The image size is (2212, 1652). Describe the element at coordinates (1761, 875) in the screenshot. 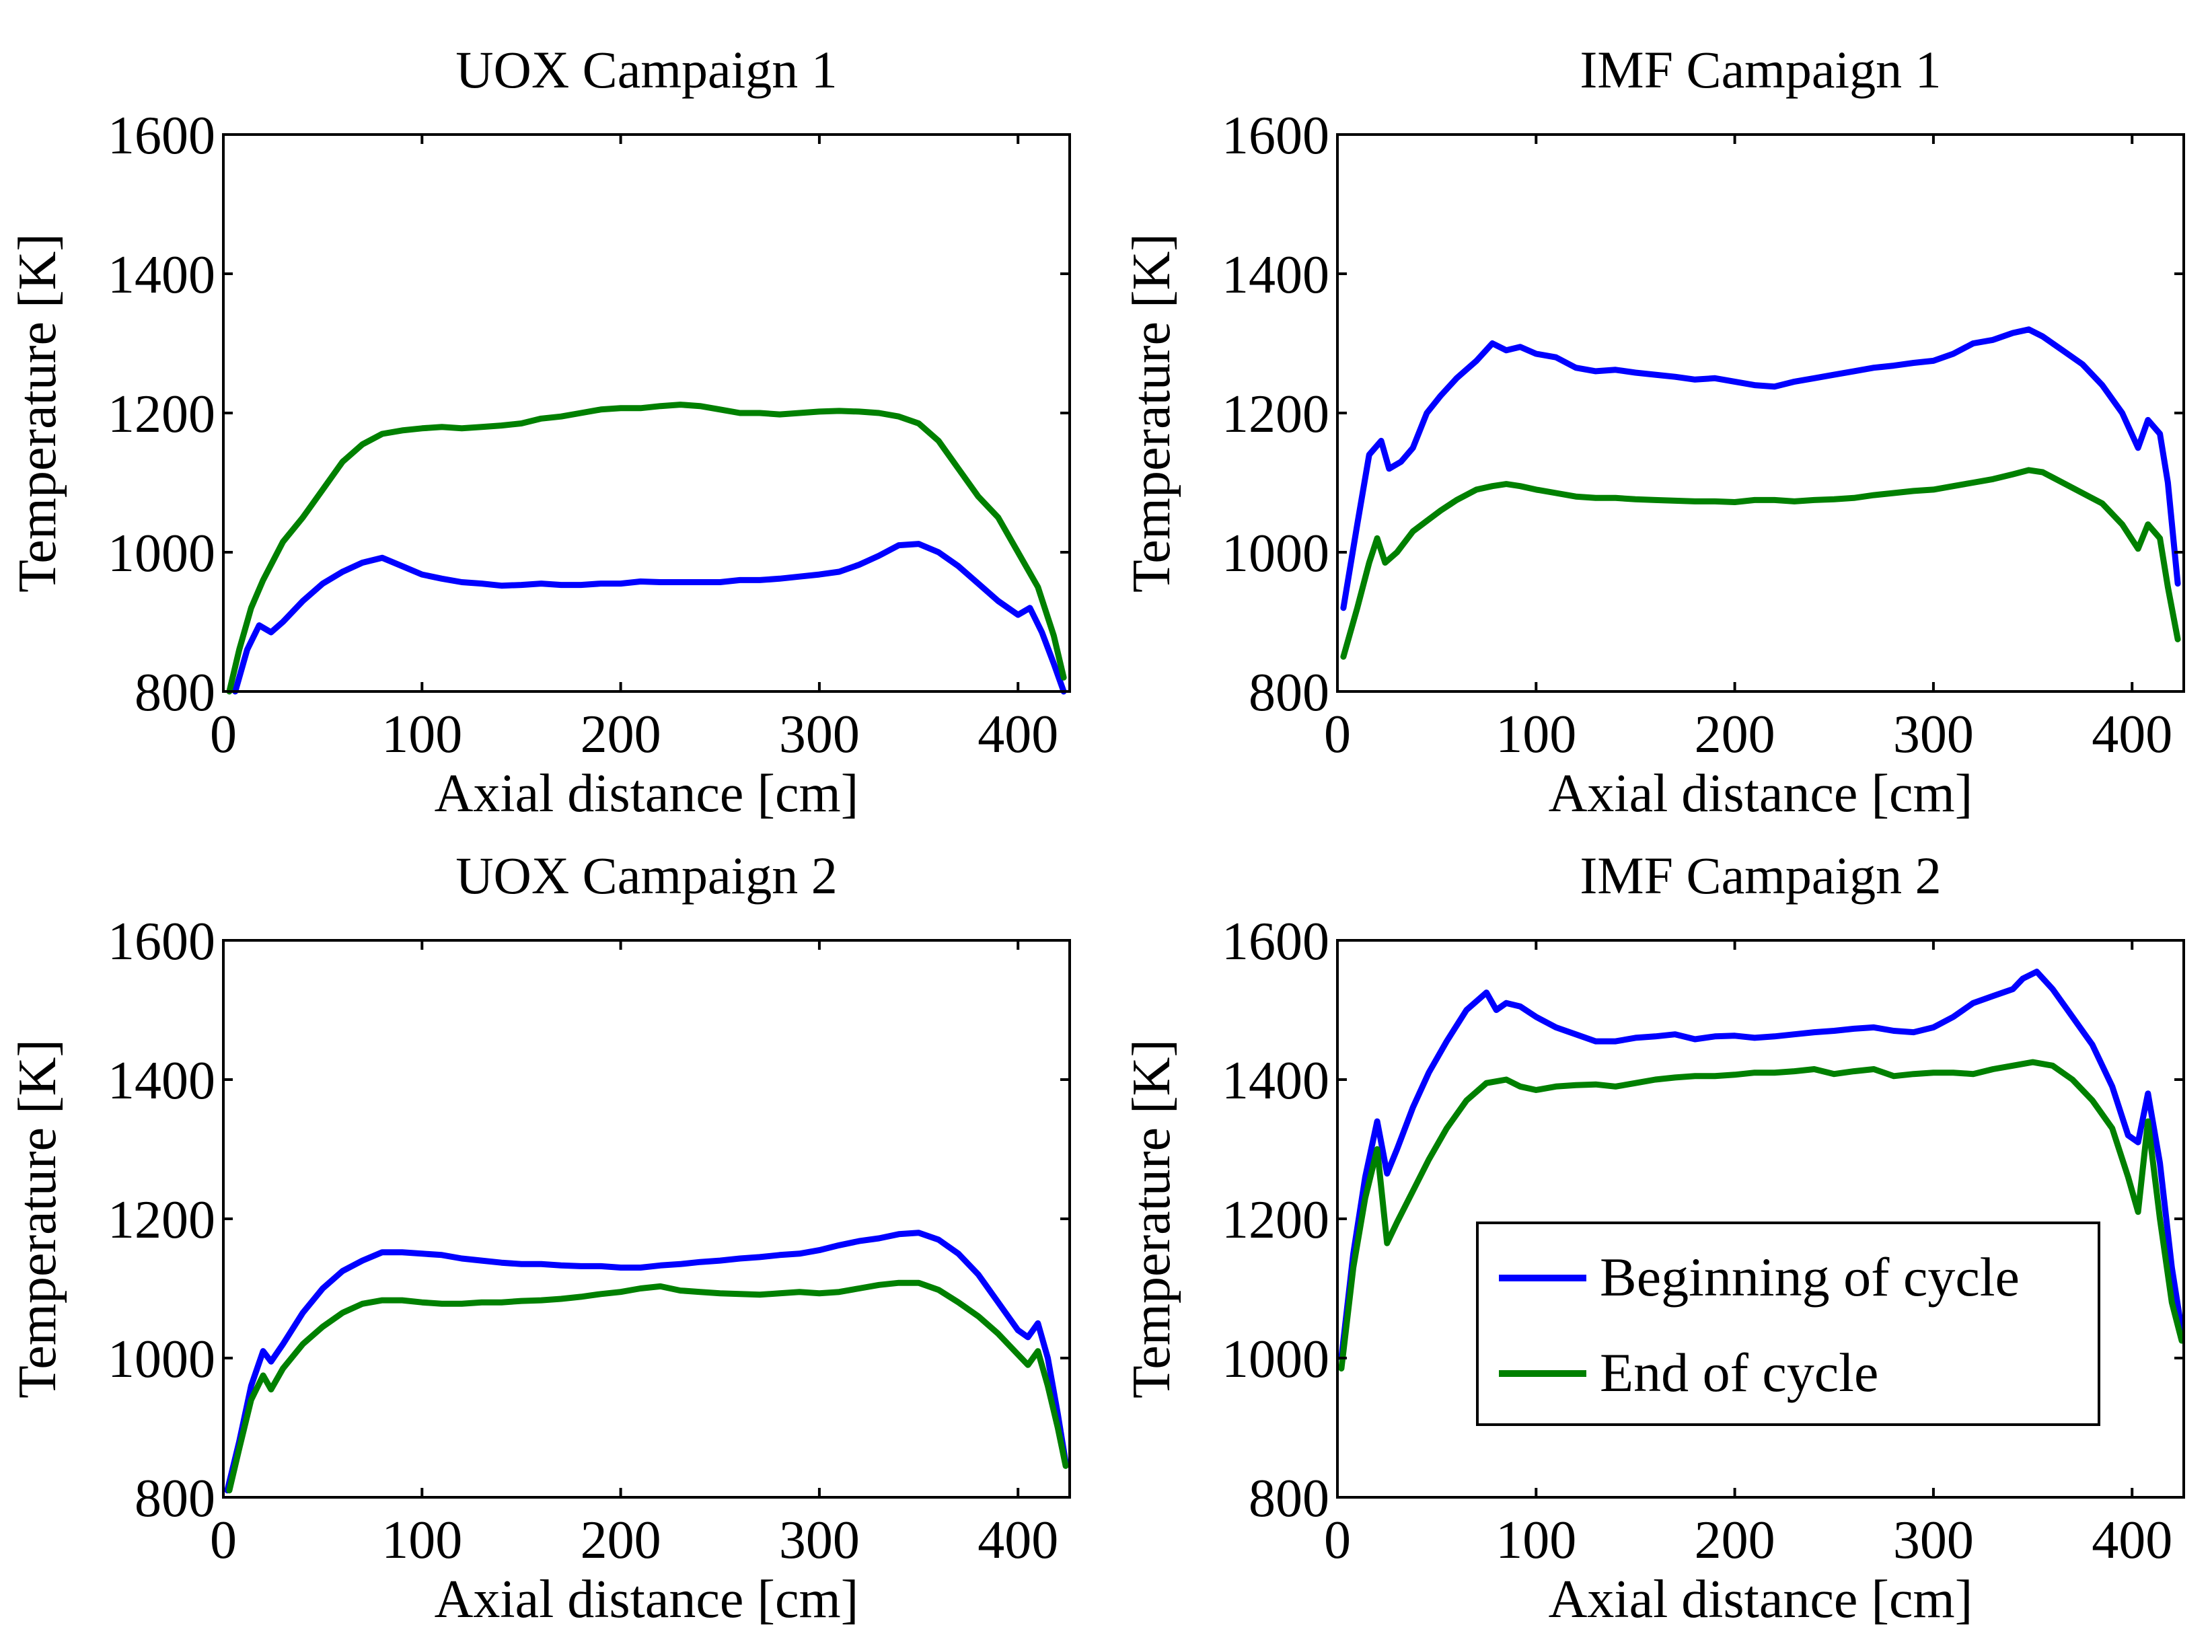

I see `panel-title: IMF Campaign 2` at that location.